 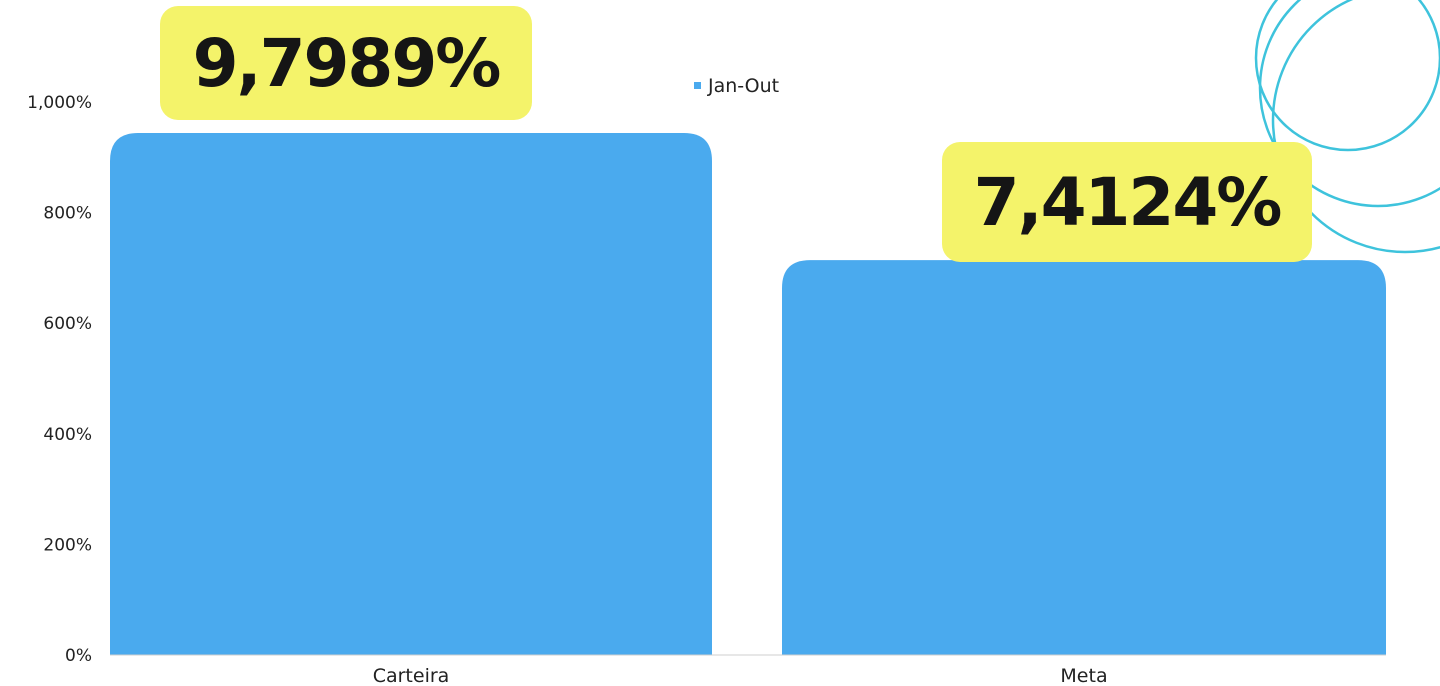 What do you see at coordinates (748, 670) in the screenshot?
I see `x-axis: Carteira Meta` at bounding box center [748, 670].